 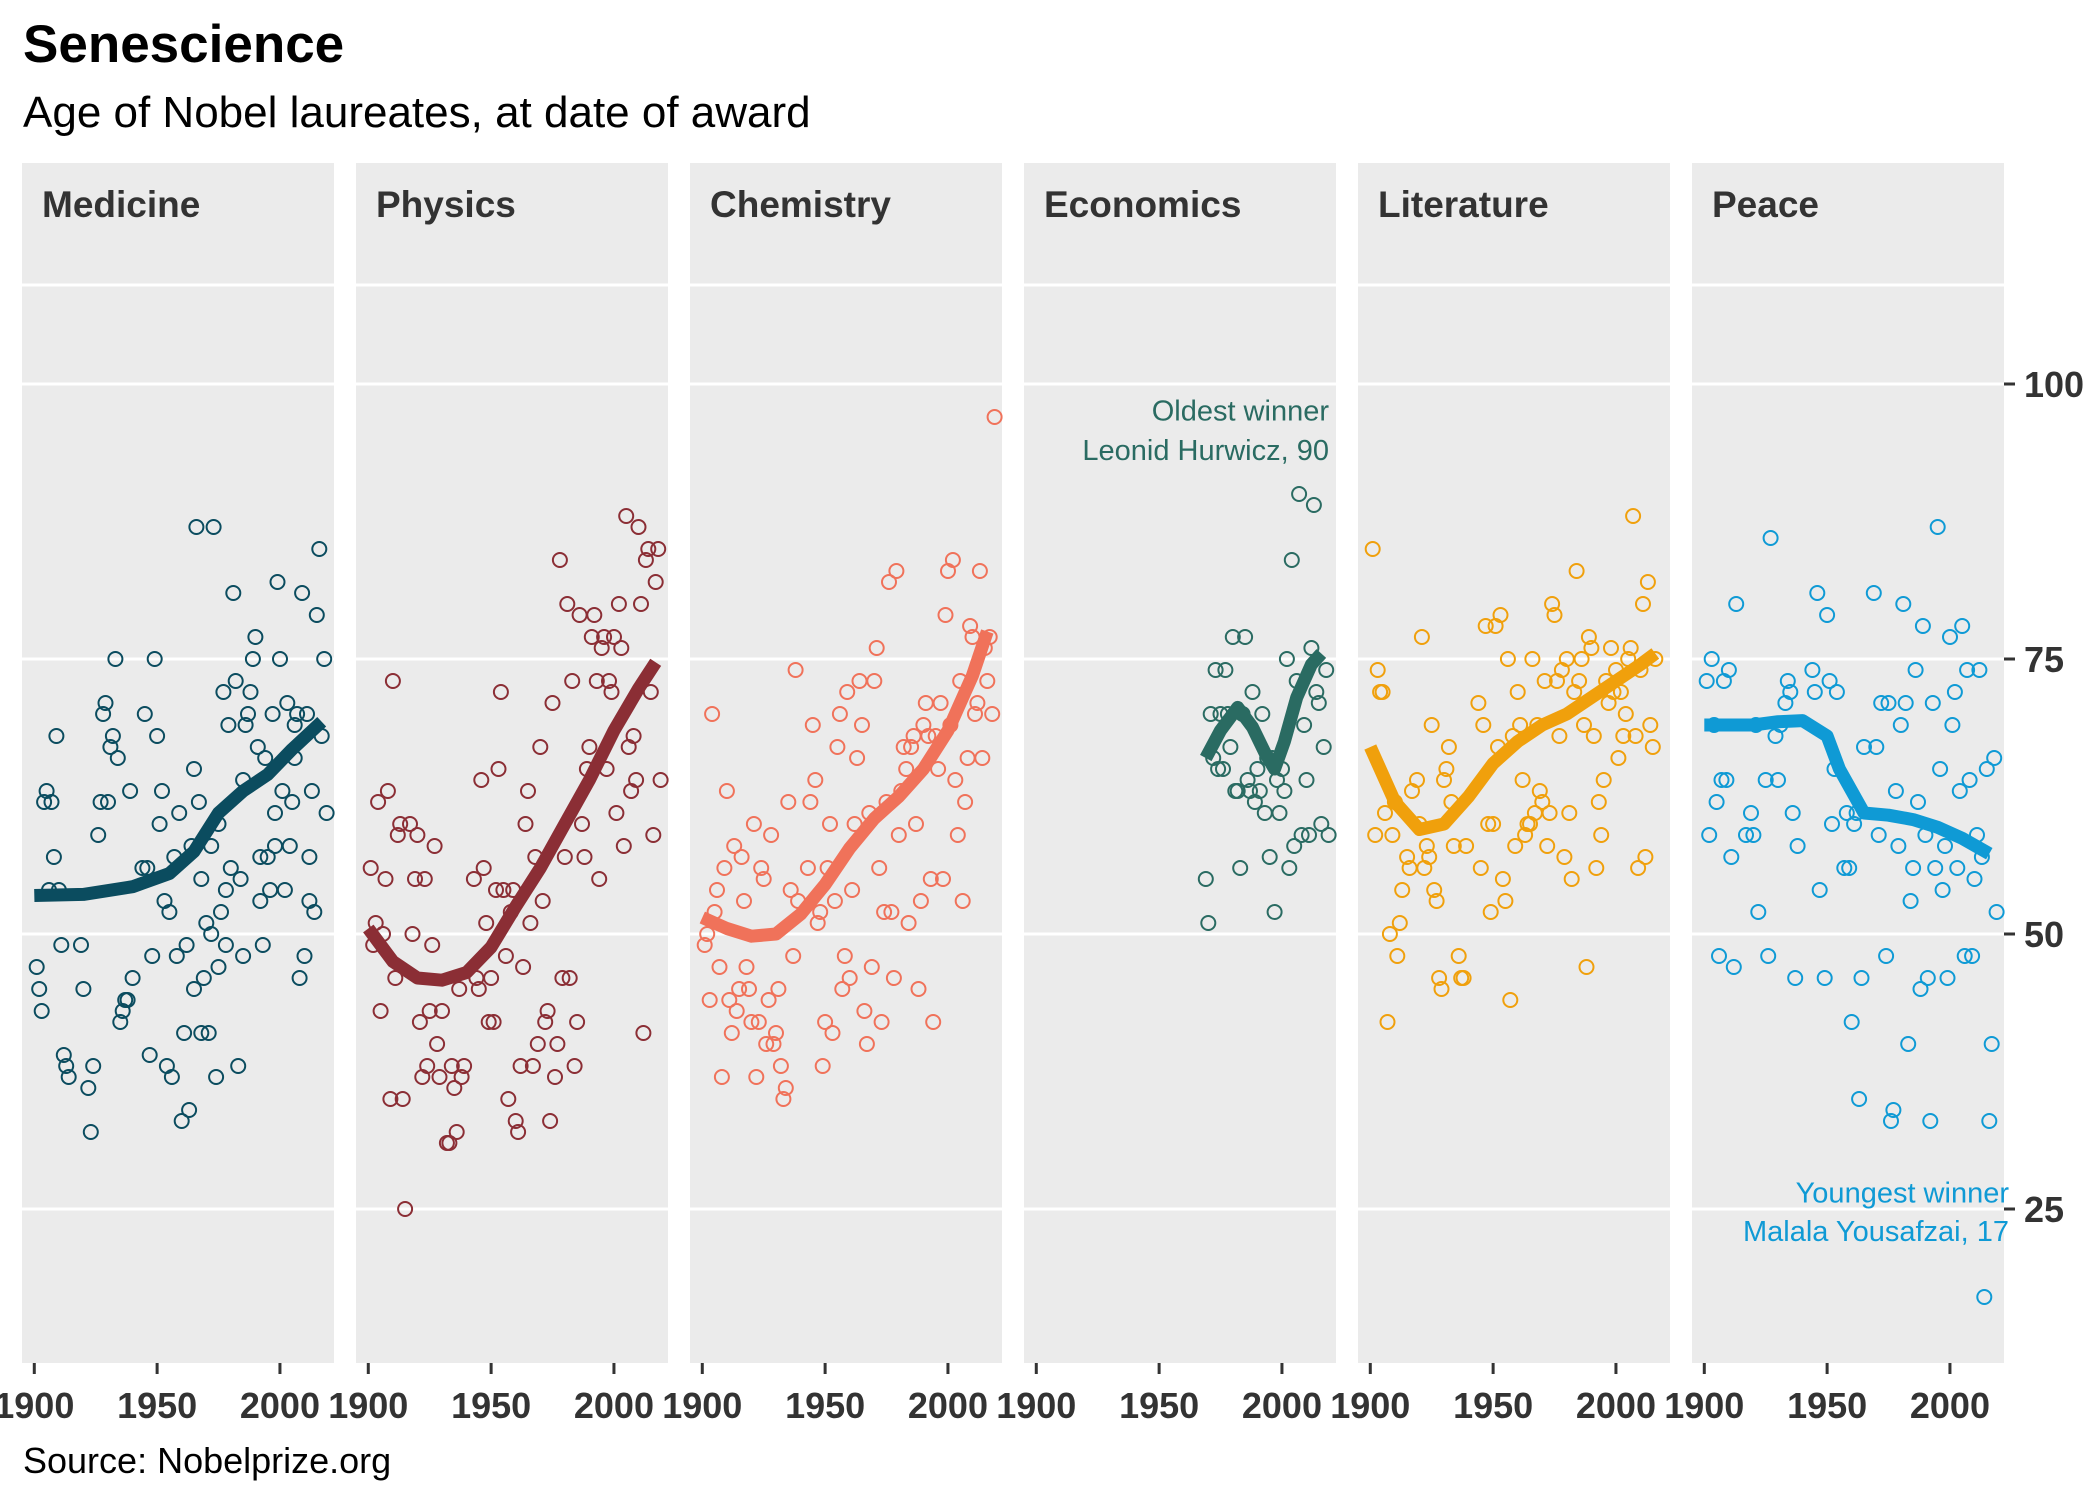 What do you see at coordinates (1263, 712) in the screenshot?
I see `trend-line-economics` at bounding box center [1263, 712].